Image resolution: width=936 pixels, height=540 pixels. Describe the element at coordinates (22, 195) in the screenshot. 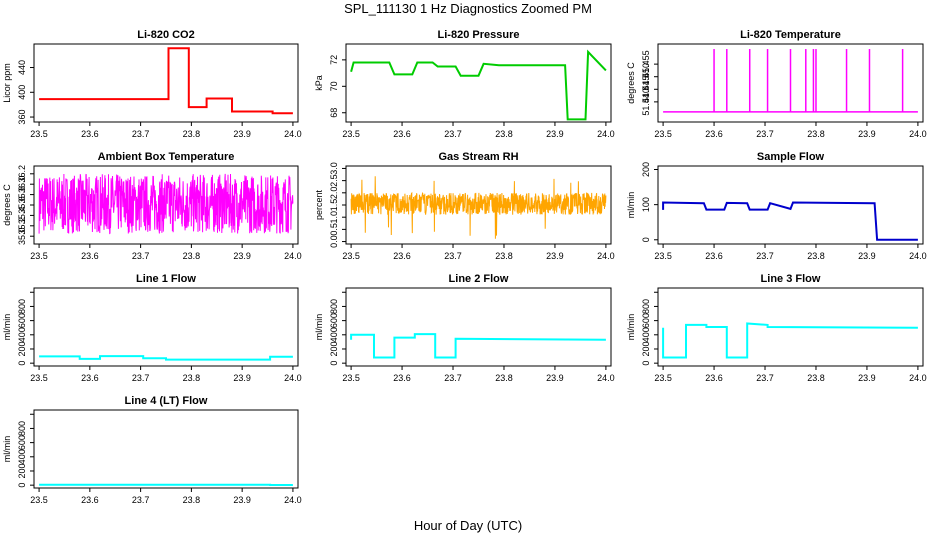

I see `y-tick-label: 35.8` at that location.